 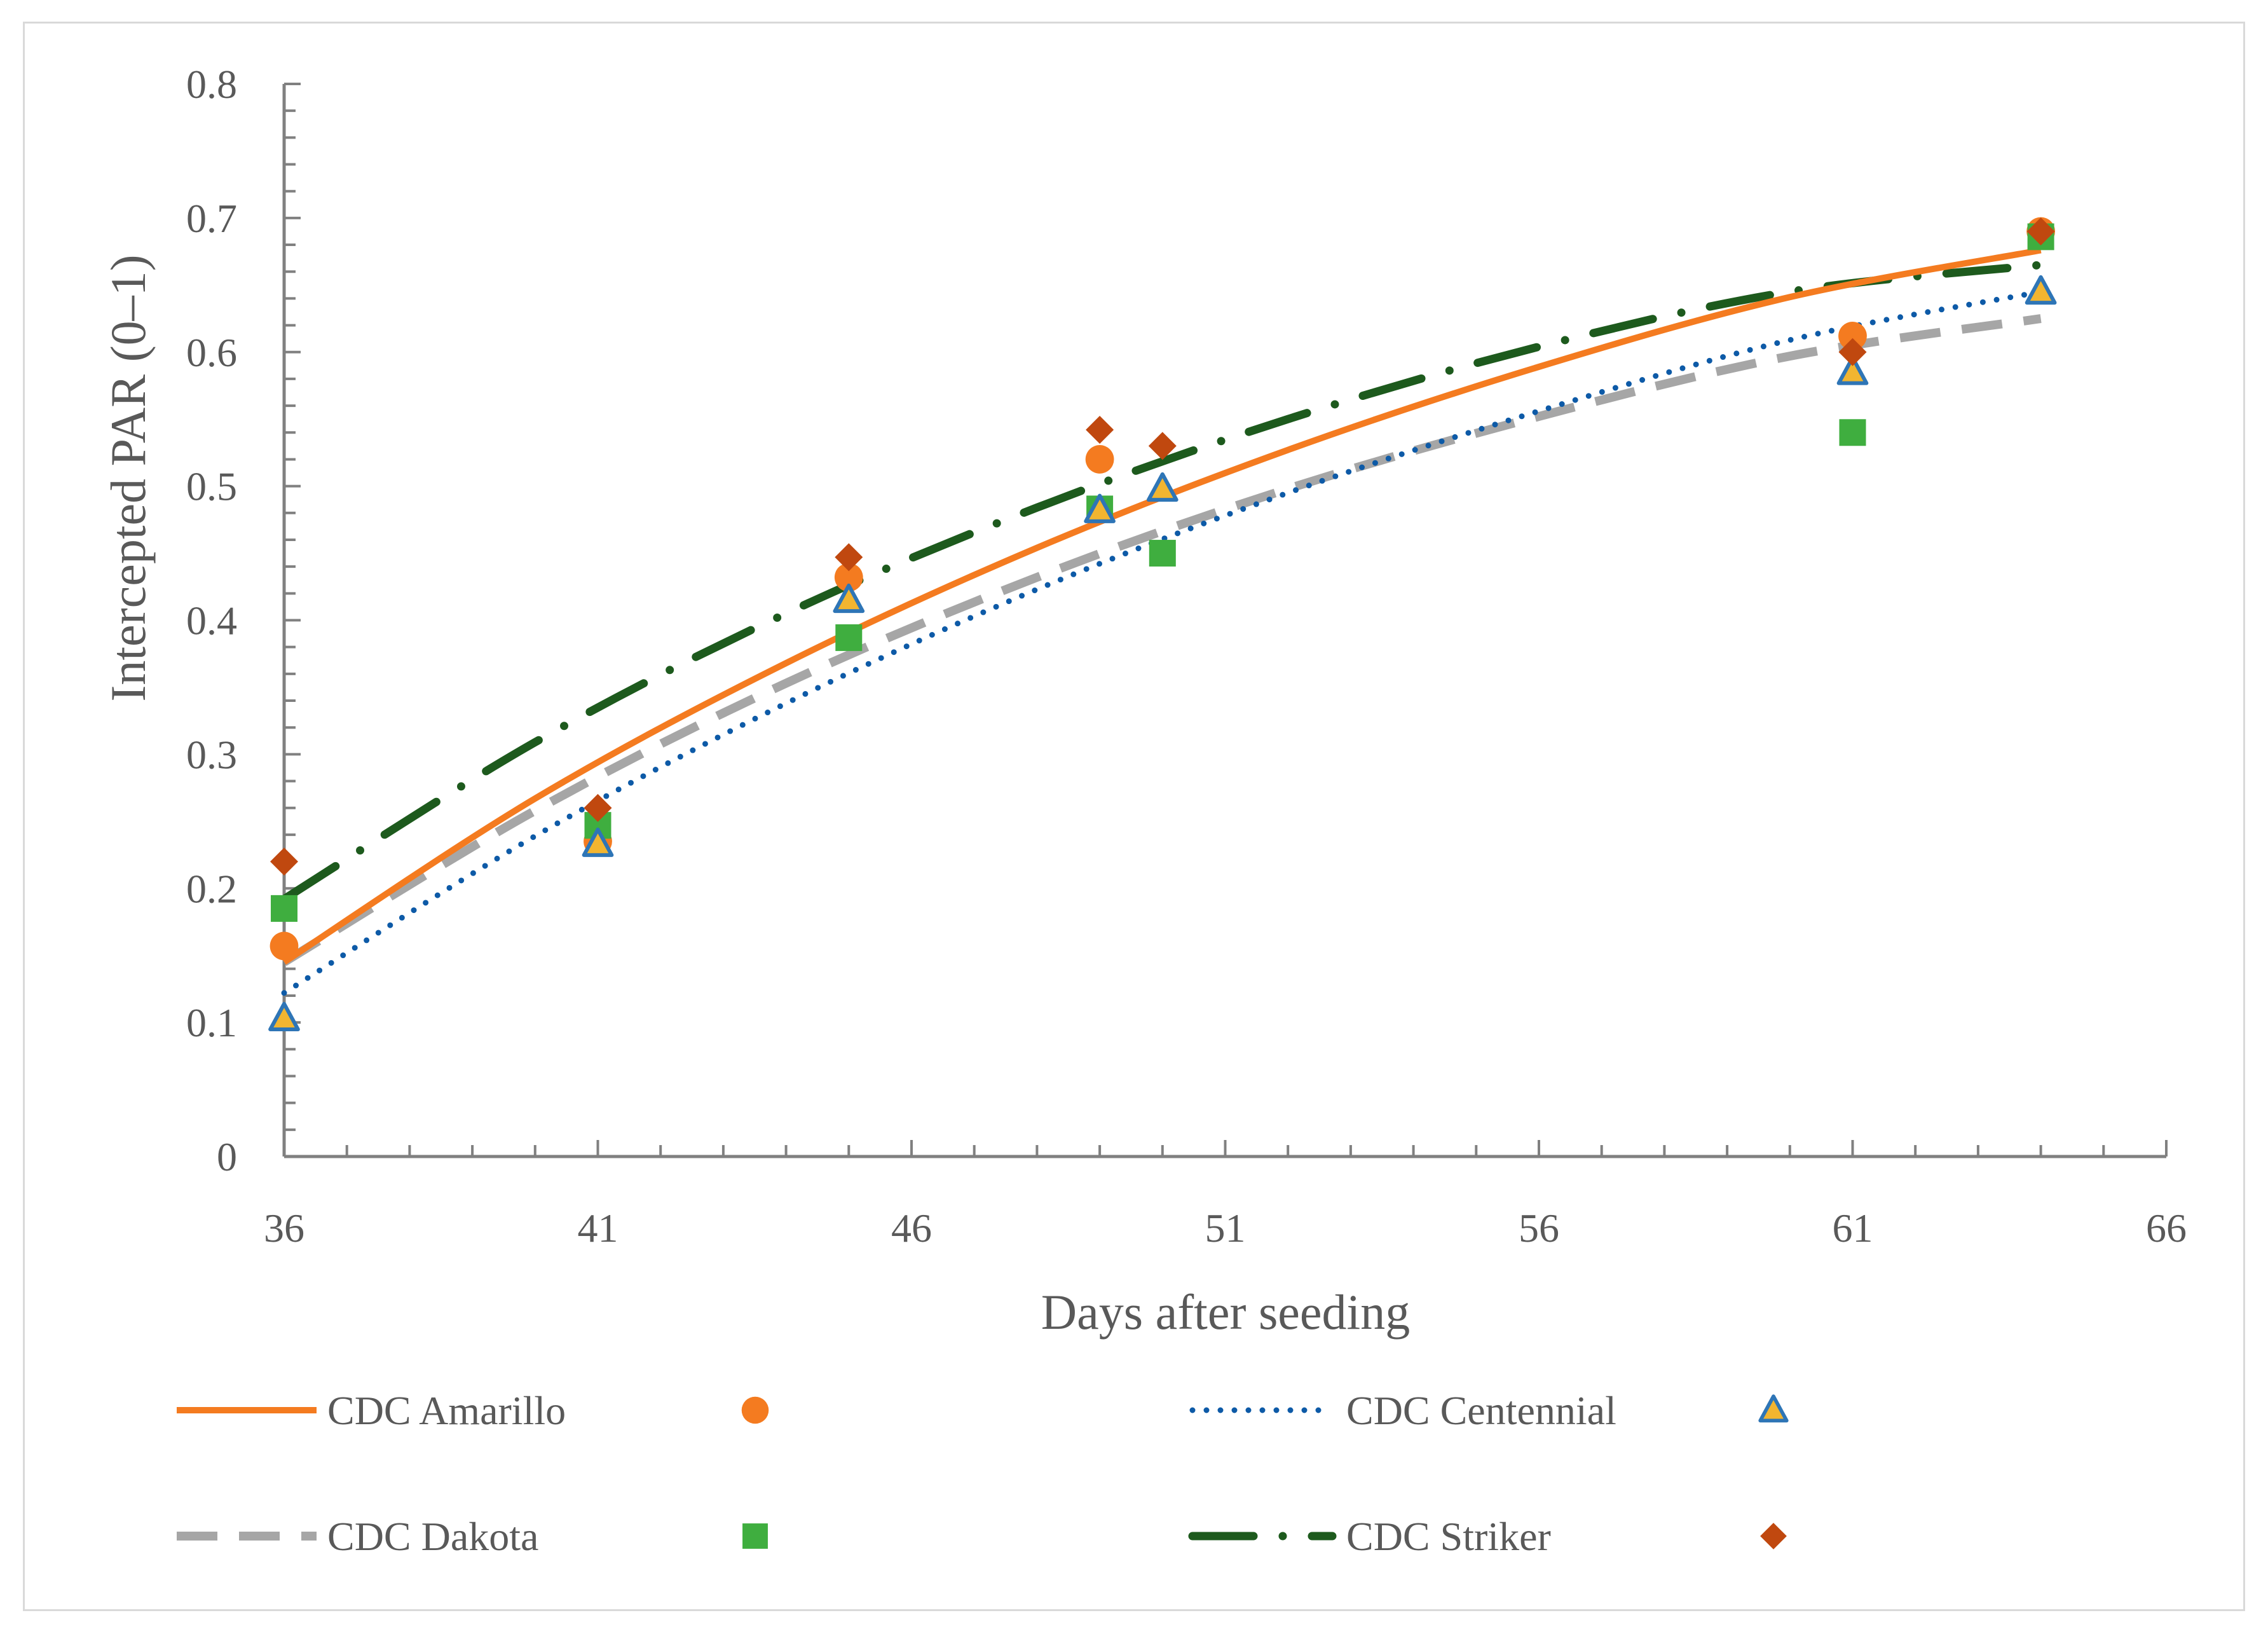 I want to click on legend-marker-cdc-amarillo, so click(x=755, y=1410).